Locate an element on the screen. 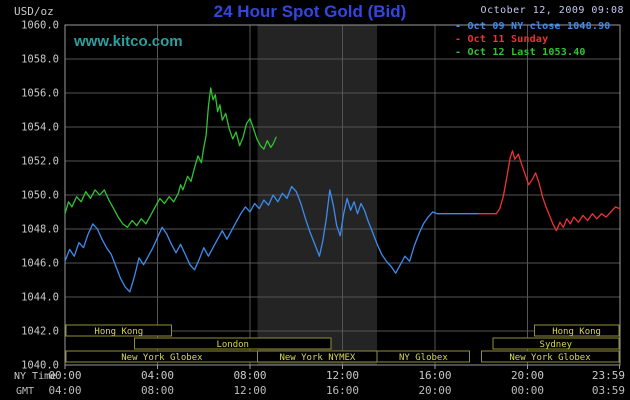 The image size is (630, 400). y-tick-label: 1042.0 is located at coordinates (40, 332).